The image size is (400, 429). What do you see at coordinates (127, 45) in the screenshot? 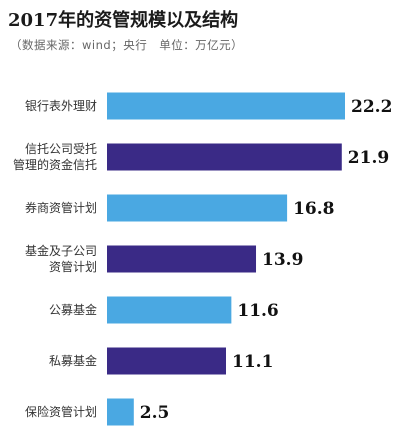
I see `chart-subtitle: （数据来源：wind；央行 单位：万亿元）` at bounding box center [127, 45].